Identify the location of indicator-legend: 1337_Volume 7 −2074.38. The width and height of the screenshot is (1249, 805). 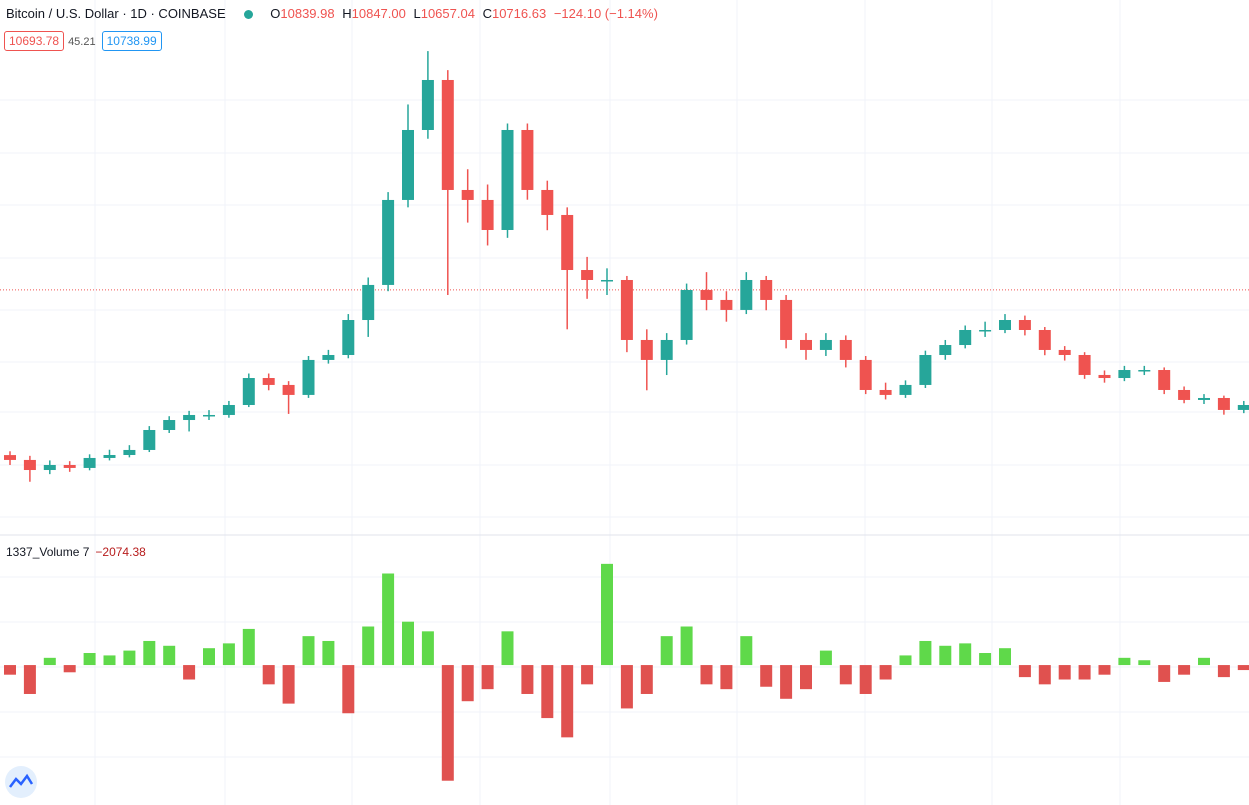
(76, 552).